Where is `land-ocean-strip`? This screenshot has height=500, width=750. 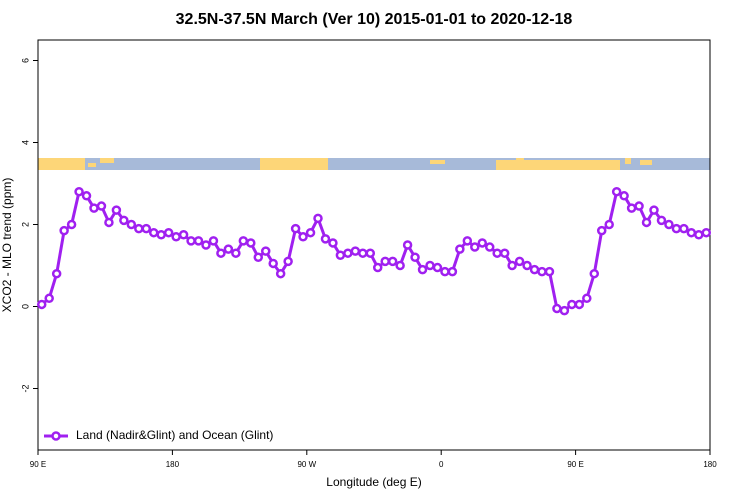
land-ocean-strip is located at coordinates (374, 164).